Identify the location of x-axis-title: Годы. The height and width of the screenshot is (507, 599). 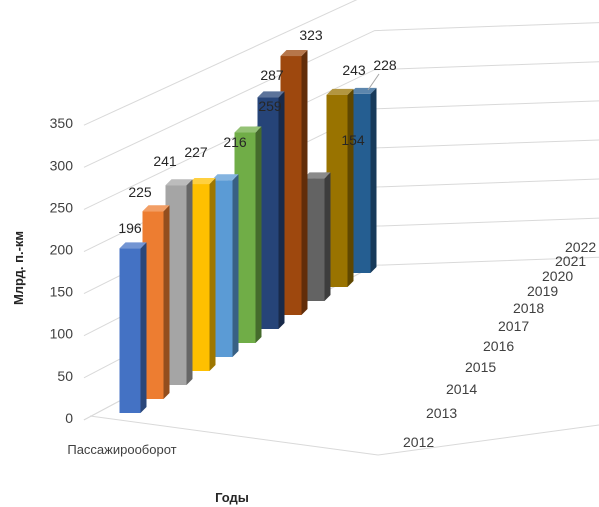
(232, 497).